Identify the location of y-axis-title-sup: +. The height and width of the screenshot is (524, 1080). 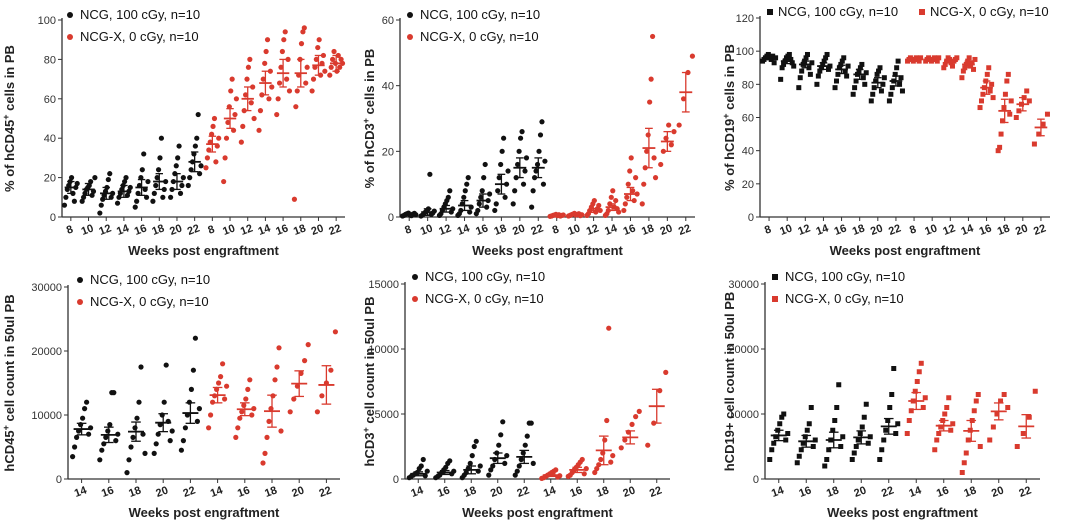
(366, 429).